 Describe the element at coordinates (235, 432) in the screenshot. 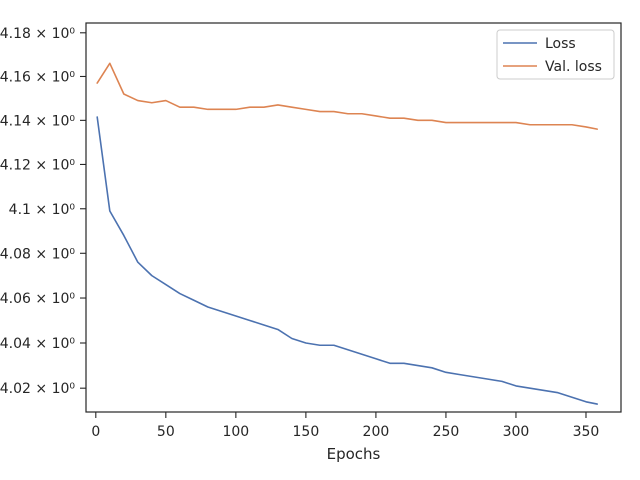

I see `x-tick-label: 100` at that location.